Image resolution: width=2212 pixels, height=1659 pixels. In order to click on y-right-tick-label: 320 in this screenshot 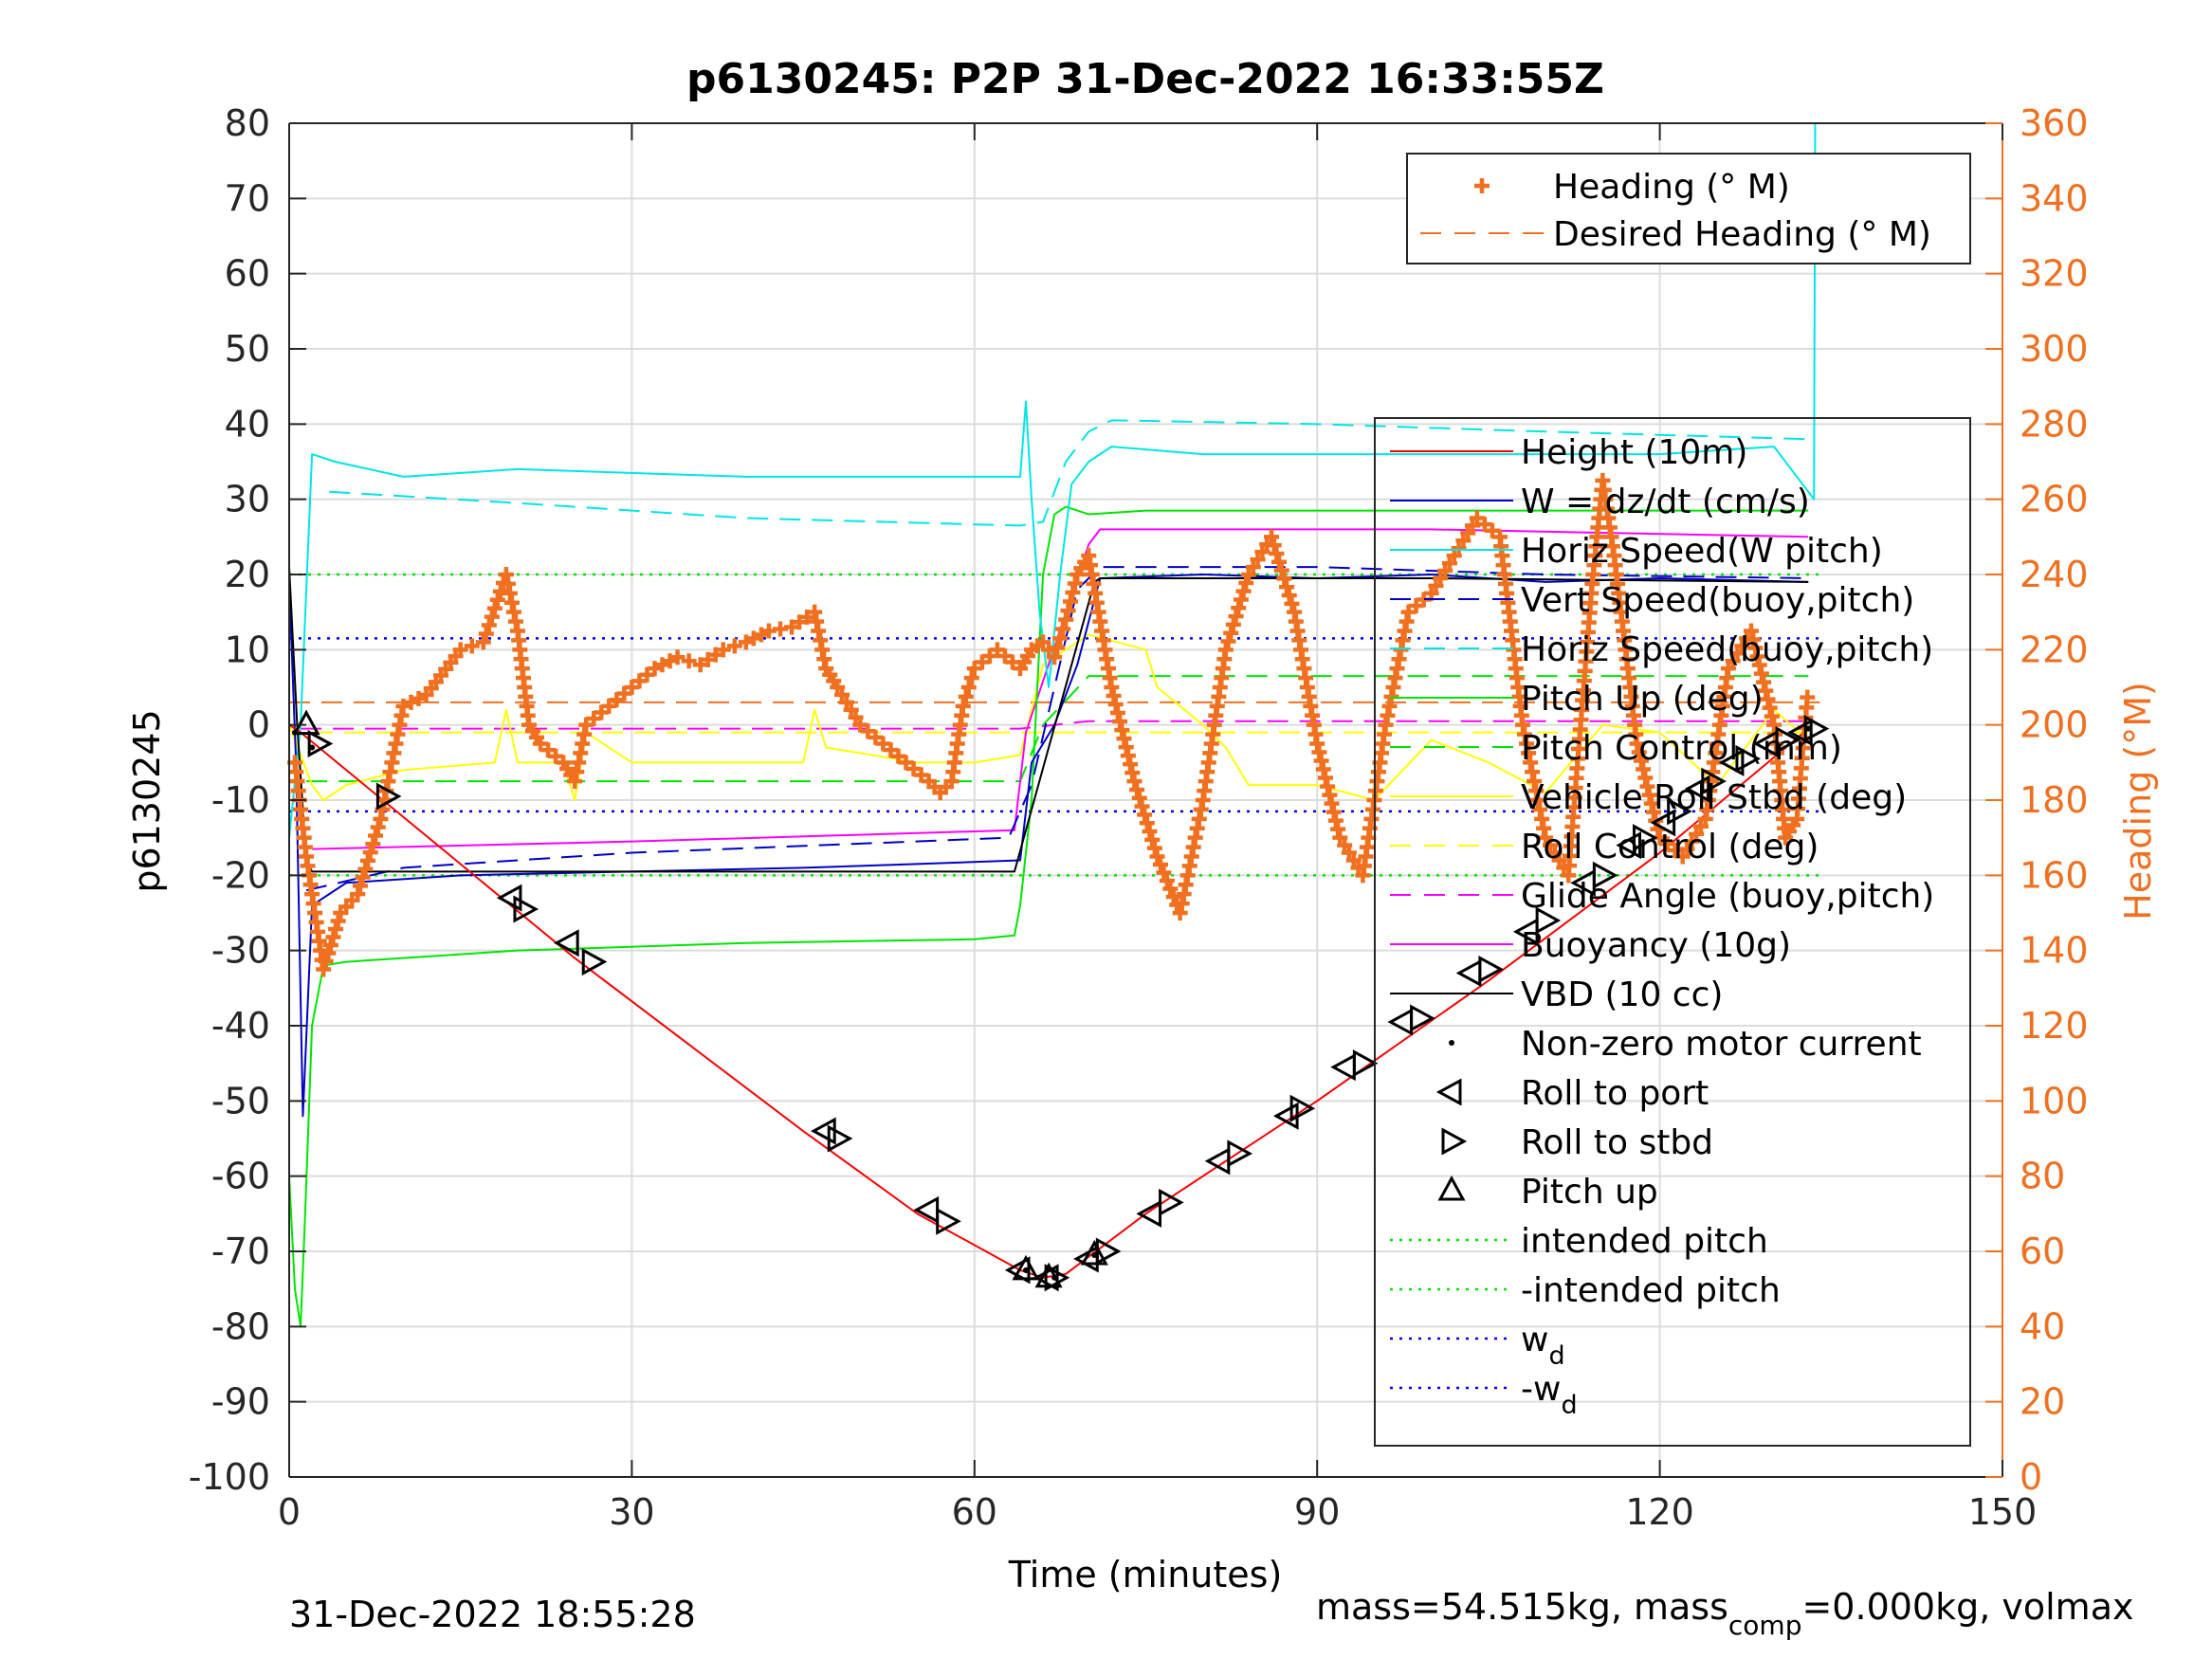, I will do `click(2054, 274)`.